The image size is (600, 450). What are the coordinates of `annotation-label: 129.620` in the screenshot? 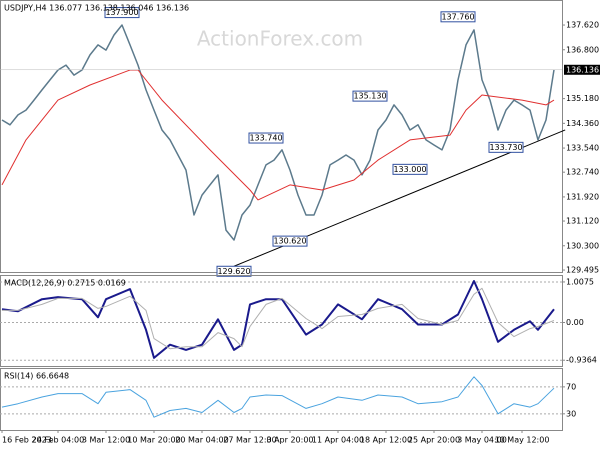 It's located at (233, 271).